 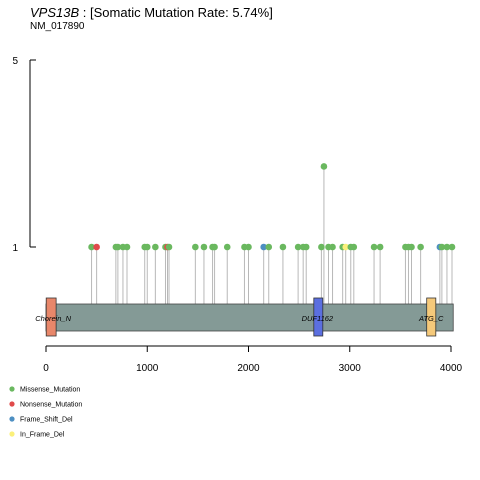 I want to click on legend-label: Missense_Mutation, so click(x=50, y=390).